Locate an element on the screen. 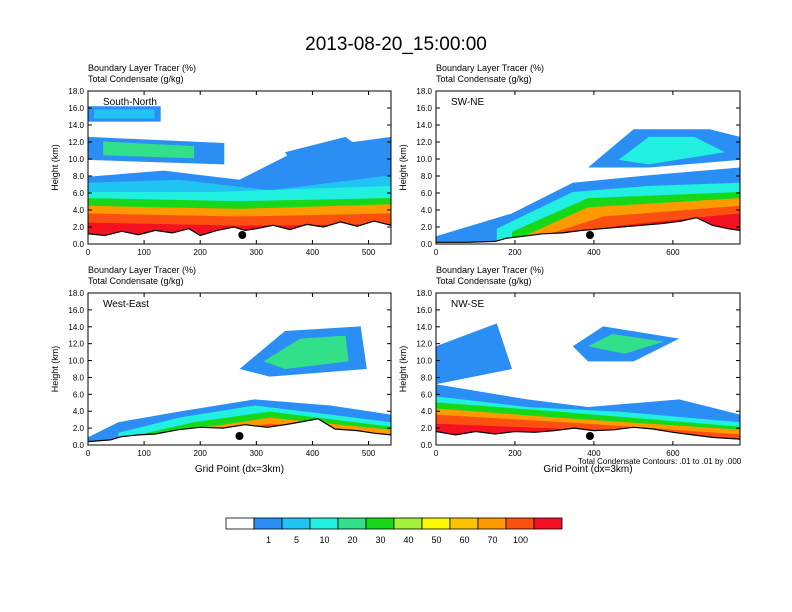  colorbar-label: 1 is located at coordinates (268, 540).